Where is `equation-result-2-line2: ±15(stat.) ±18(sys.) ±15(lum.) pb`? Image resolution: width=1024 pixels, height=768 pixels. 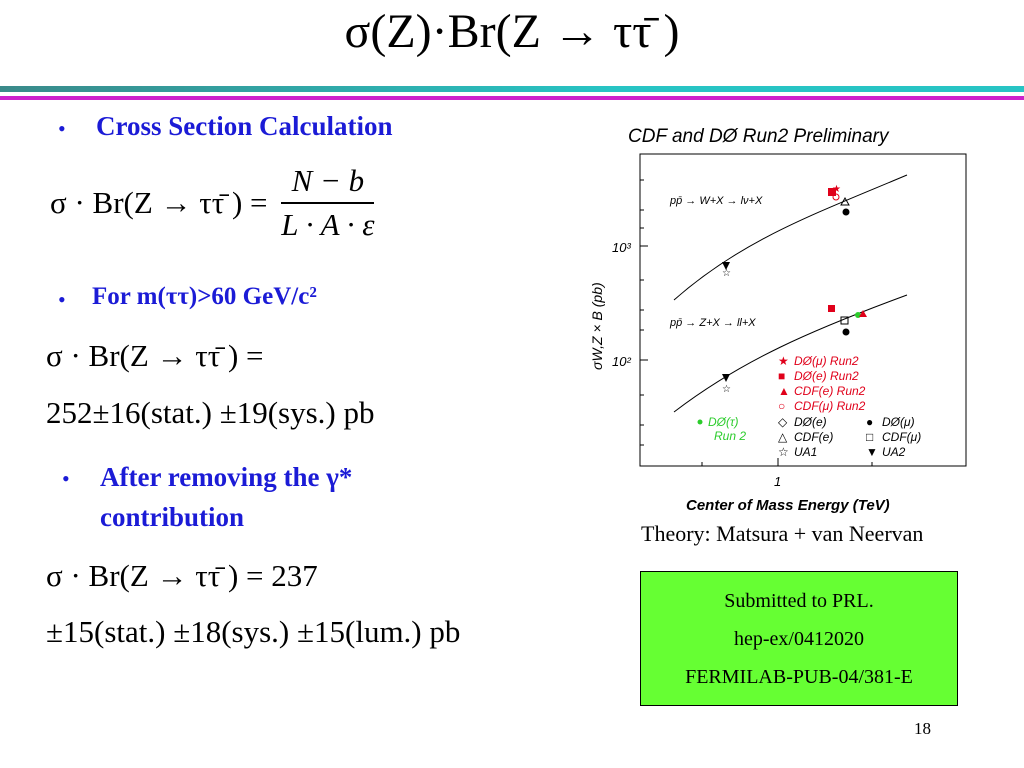 equation-result-2-line2: ±15(stat.) ±18(sys.) ±15(lum.) pb is located at coordinates (253, 631).